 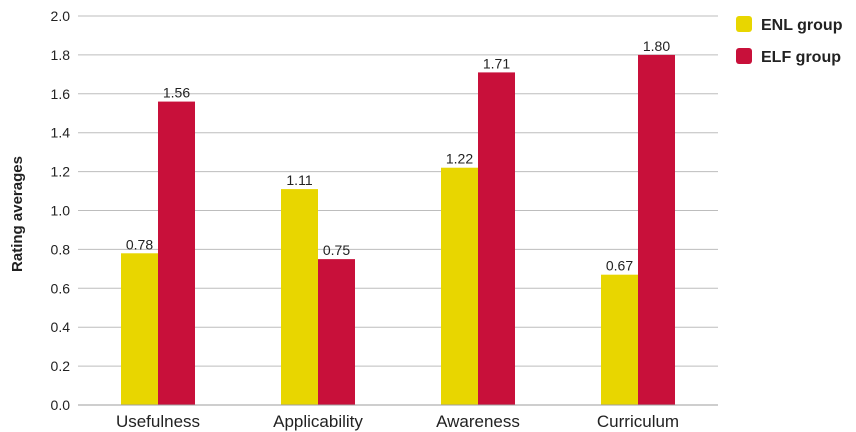 I want to click on x-tick-label: Usefulness, so click(x=158, y=421).